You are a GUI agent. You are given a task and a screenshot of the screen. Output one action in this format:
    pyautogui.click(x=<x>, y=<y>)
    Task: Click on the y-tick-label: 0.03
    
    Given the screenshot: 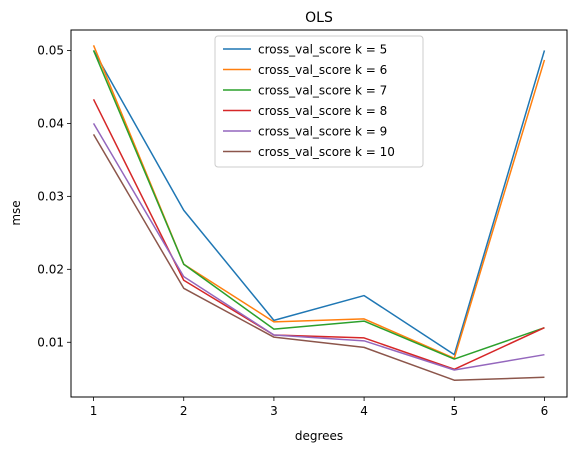 What is the action you would take?
    pyautogui.click(x=50, y=196)
    